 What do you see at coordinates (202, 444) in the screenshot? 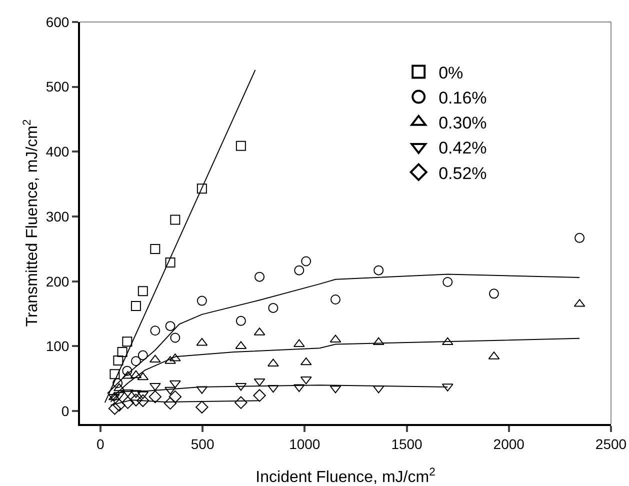
I see `x-tick-label: 500` at bounding box center [202, 444].